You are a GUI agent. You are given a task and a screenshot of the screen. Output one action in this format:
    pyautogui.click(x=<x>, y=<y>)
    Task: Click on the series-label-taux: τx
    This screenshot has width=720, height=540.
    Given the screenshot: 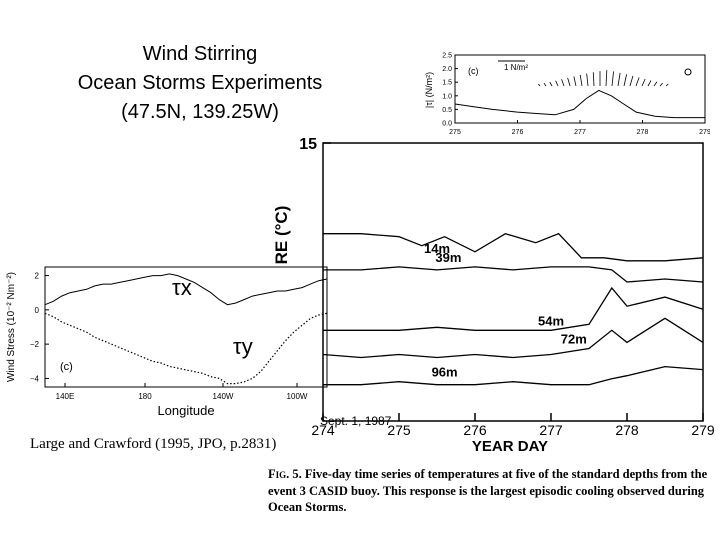 What is the action you would take?
    pyautogui.click(x=182, y=287)
    